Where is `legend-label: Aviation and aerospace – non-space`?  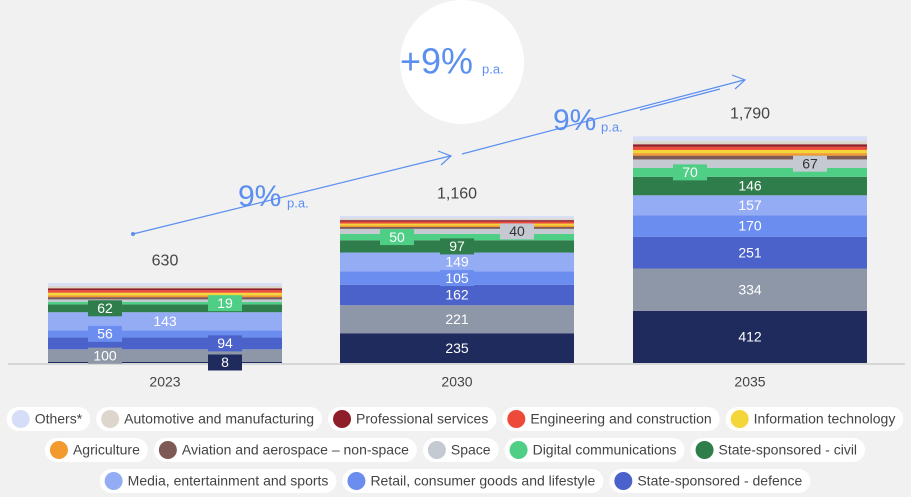 legend-label: Aviation and aerospace – non-space is located at coordinates (295, 450).